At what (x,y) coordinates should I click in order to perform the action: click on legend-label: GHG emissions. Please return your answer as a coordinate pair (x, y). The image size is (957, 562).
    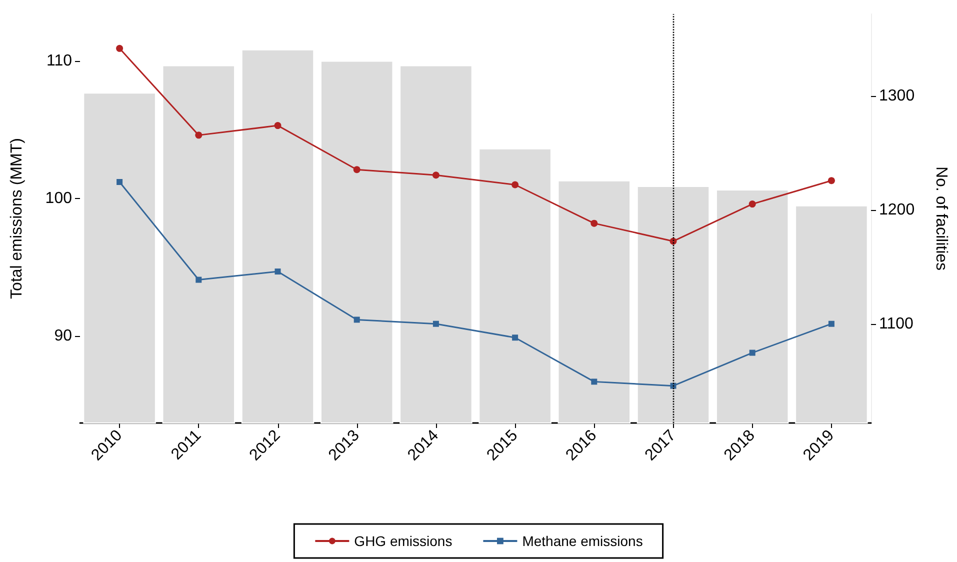
    Looking at the image, I should click on (403, 541).